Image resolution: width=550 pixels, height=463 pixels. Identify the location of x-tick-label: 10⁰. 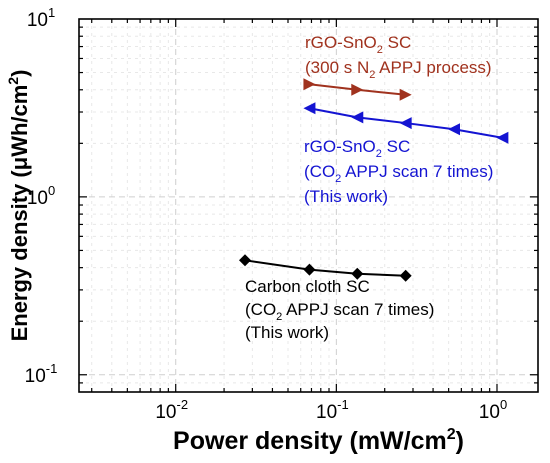
(493, 410).